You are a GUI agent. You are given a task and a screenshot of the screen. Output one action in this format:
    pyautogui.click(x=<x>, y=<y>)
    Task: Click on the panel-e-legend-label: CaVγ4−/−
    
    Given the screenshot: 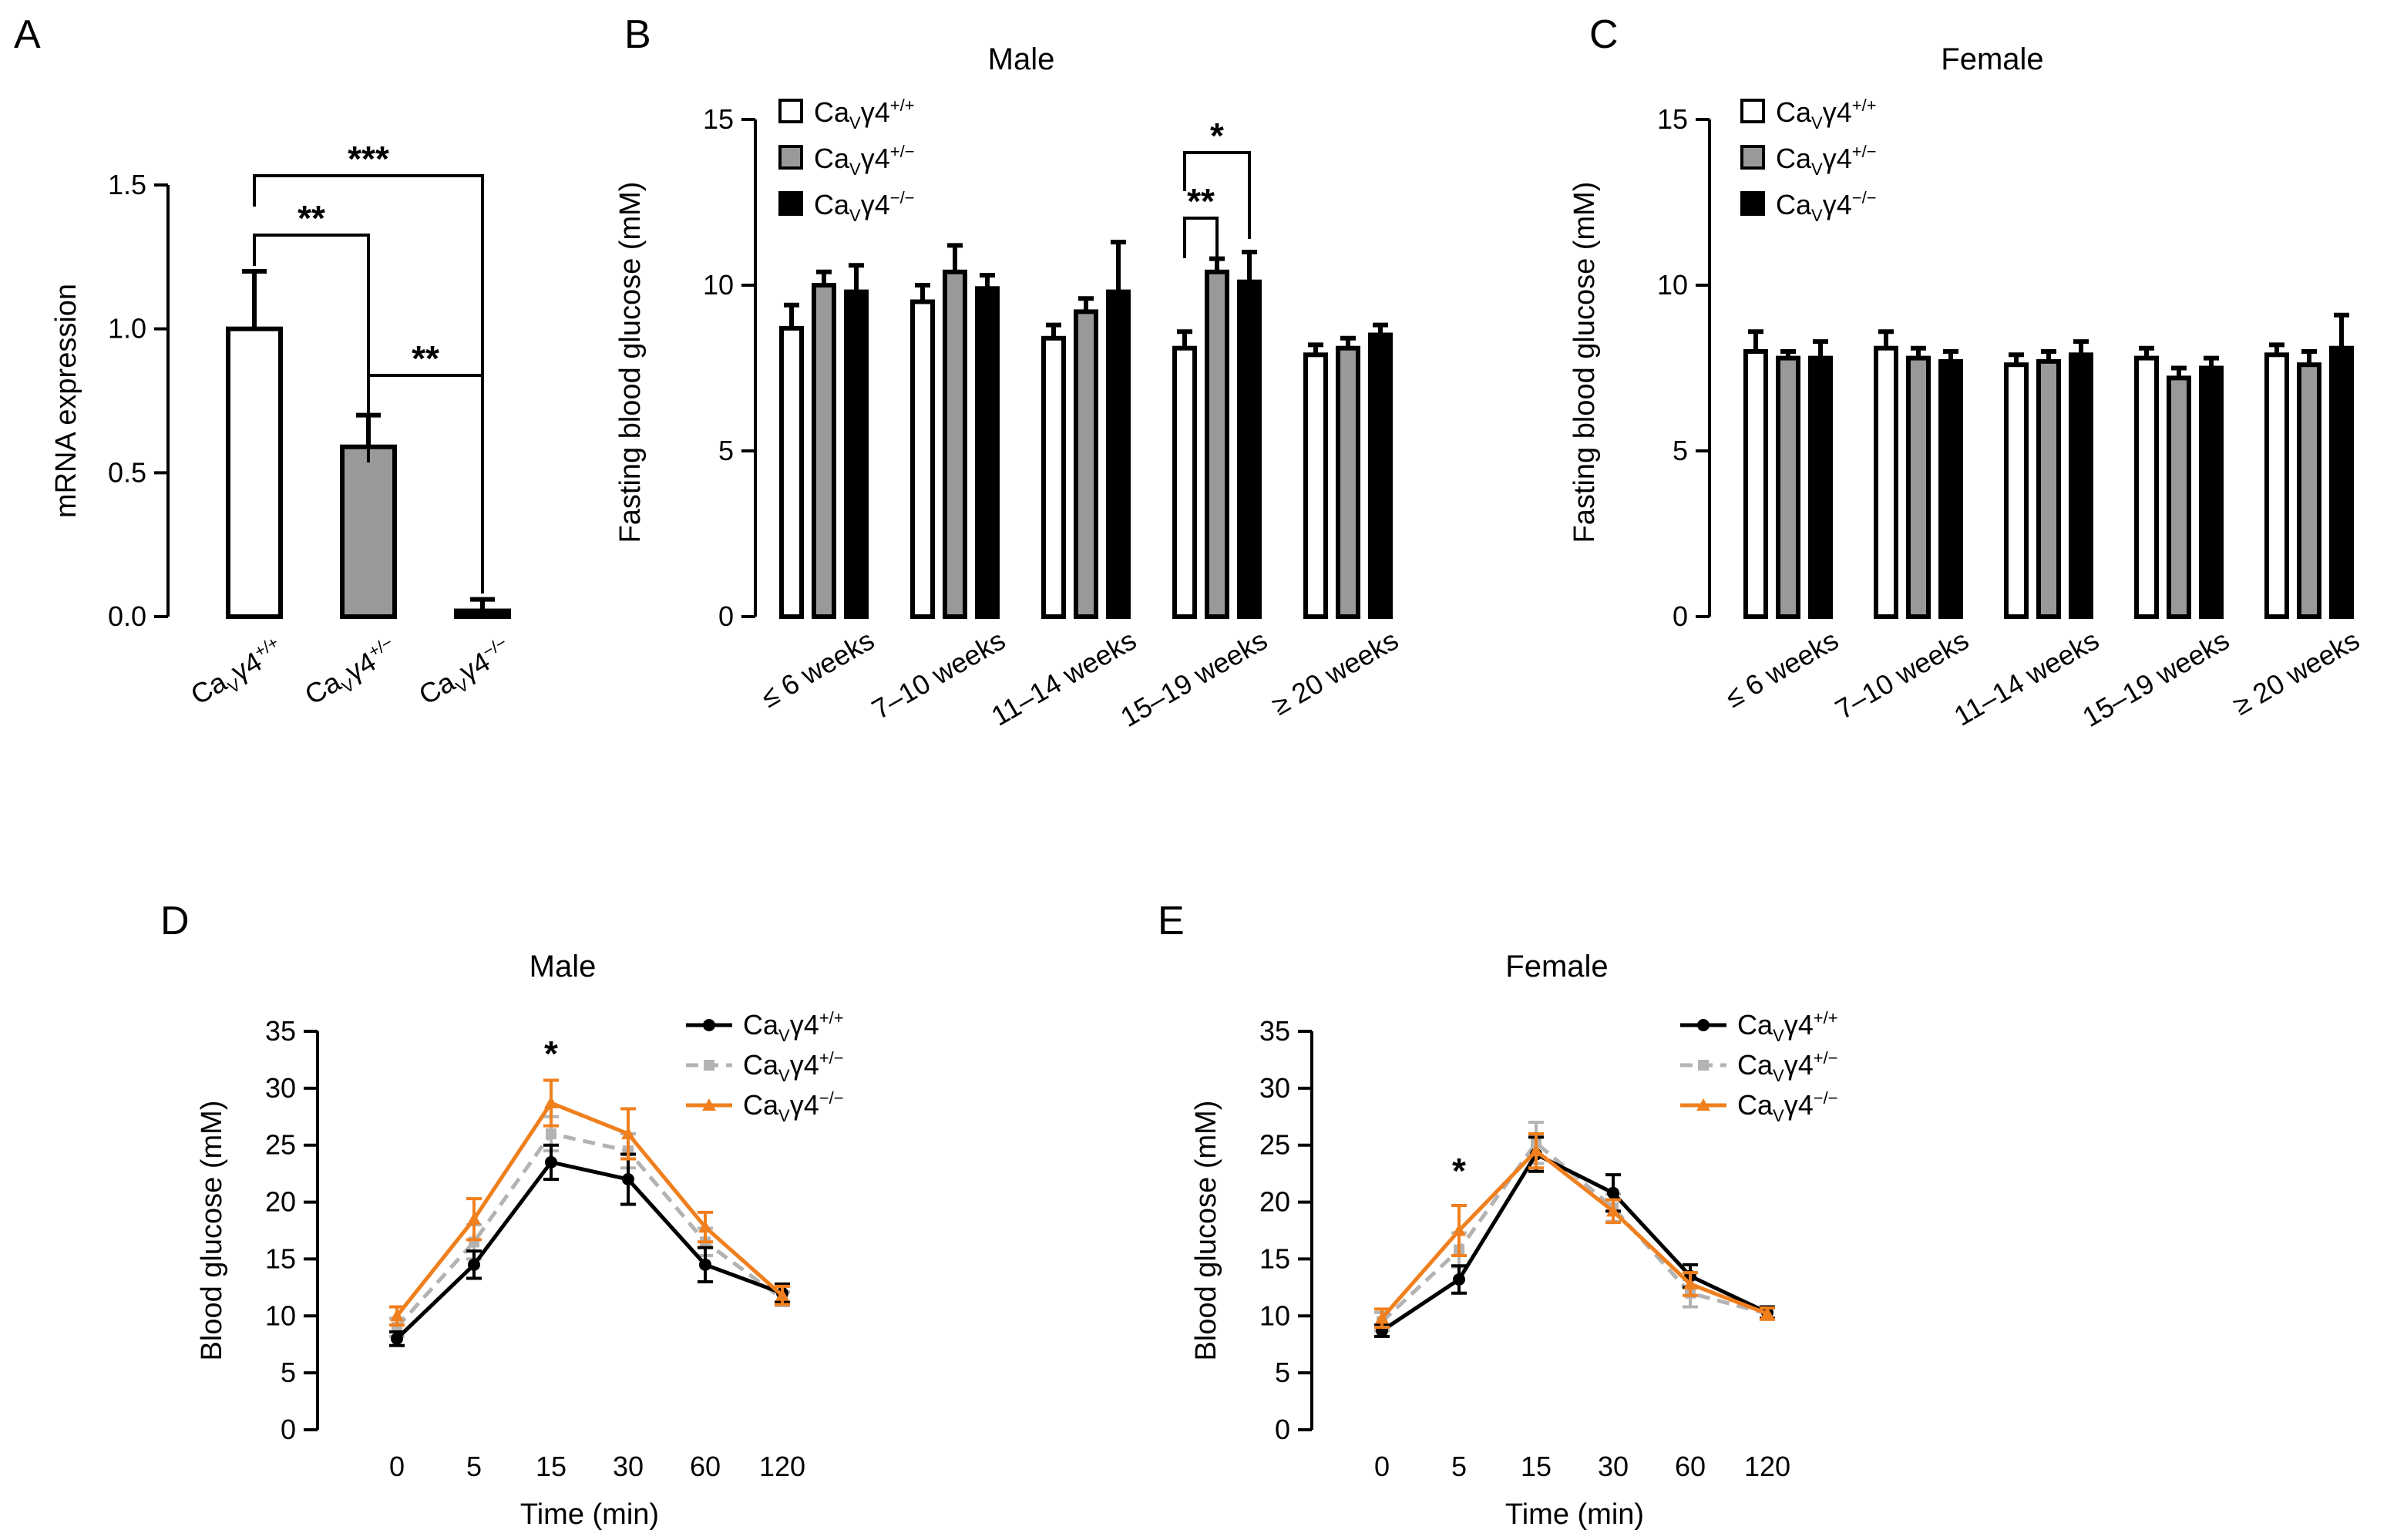 What is the action you would take?
    pyautogui.click(x=1787, y=1106)
    